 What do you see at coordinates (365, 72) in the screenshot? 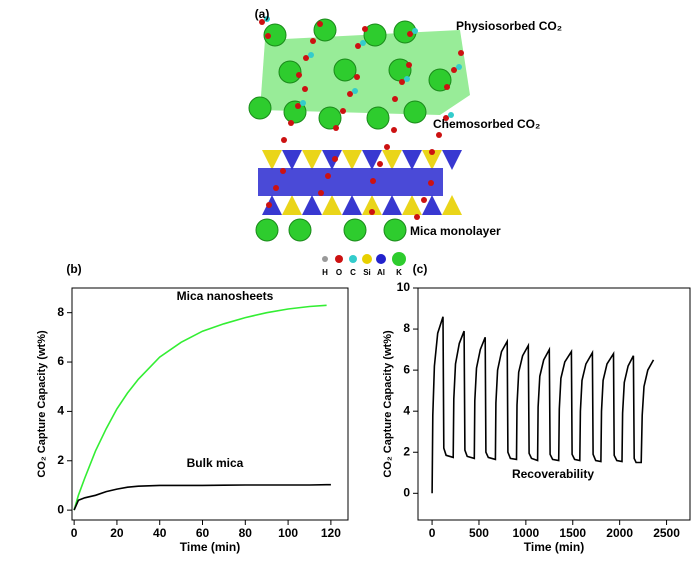
I see `octahedra-layer` at bounding box center [365, 72].